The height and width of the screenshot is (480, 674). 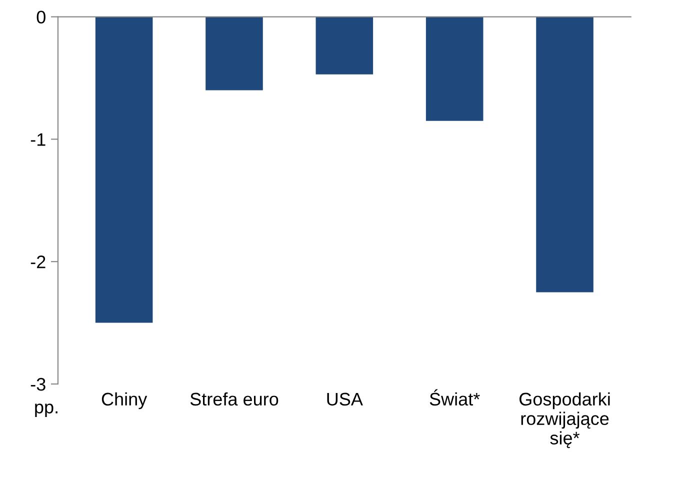 What do you see at coordinates (345, 399) in the screenshot?
I see `x-tick-label: USA` at bounding box center [345, 399].